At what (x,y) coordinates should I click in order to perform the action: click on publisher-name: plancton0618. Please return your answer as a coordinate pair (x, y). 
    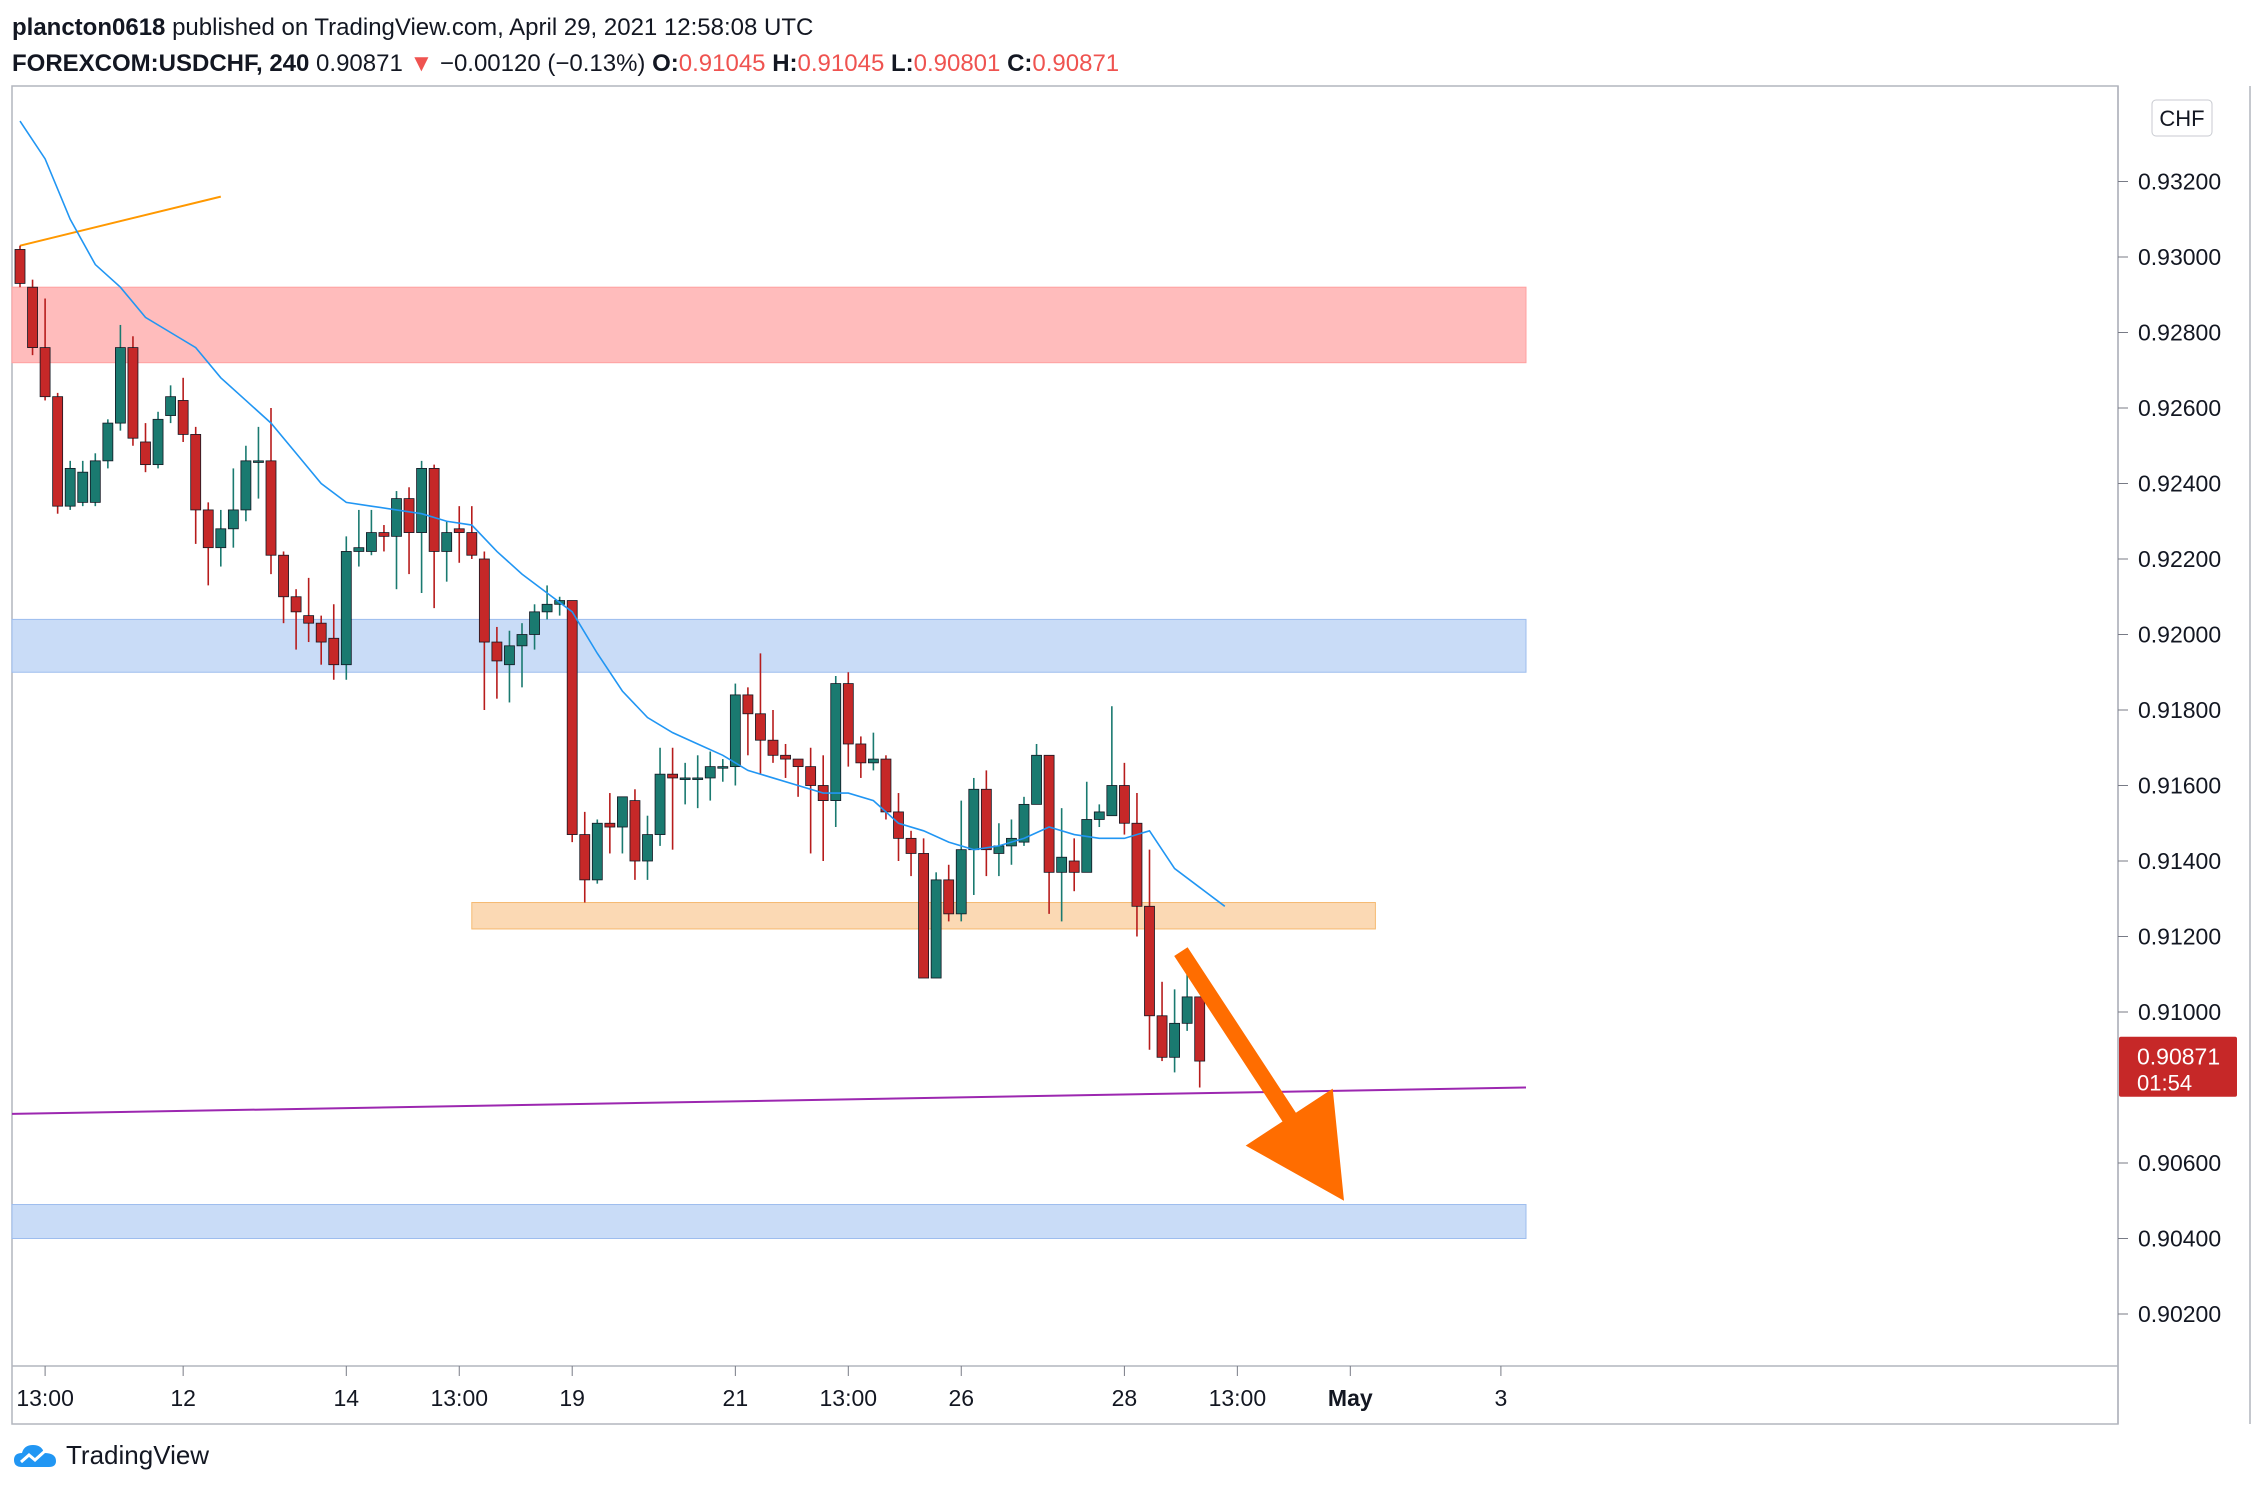
    Looking at the image, I should click on (89, 27).